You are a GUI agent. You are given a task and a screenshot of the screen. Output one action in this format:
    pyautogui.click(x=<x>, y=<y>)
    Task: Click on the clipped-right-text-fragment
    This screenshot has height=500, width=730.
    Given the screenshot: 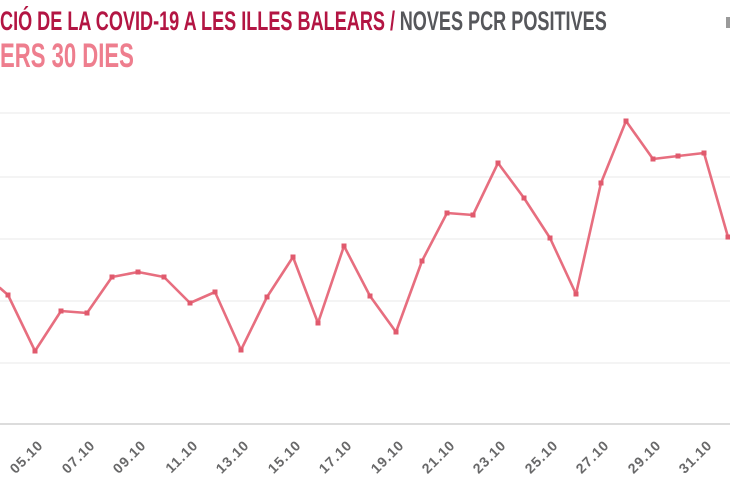 What is the action you would take?
    pyautogui.click(x=728, y=22)
    